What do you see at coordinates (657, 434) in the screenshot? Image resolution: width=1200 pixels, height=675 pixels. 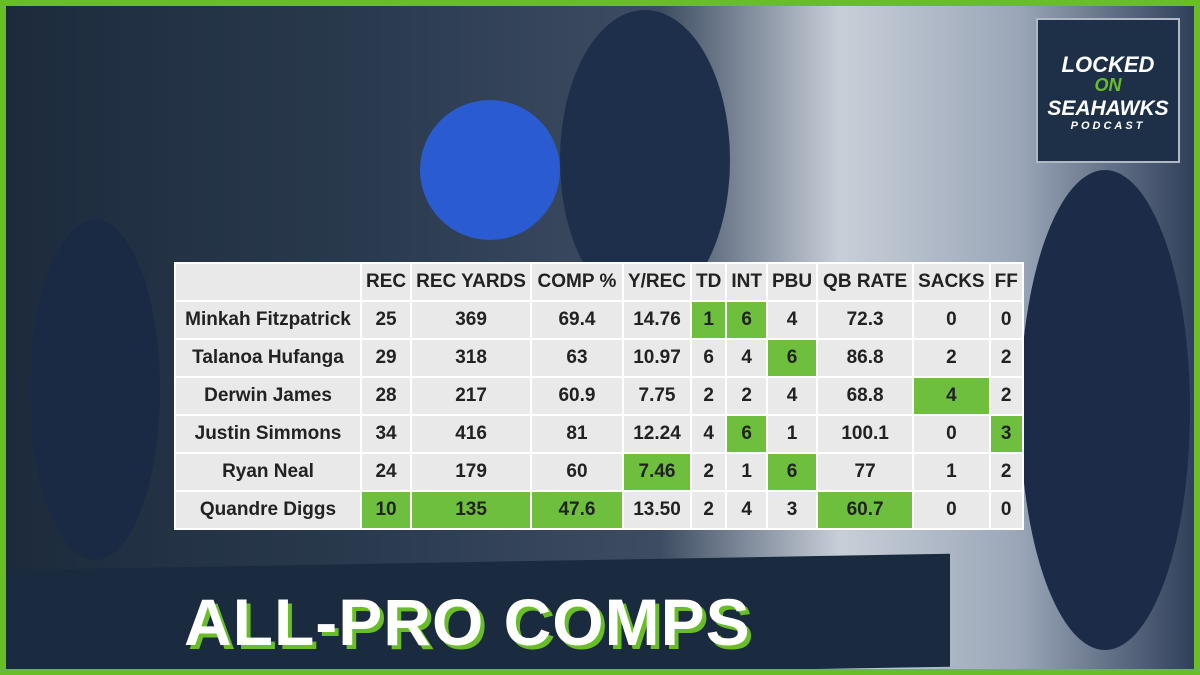 I see `stat-cell: 12.24` at bounding box center [657, 434].